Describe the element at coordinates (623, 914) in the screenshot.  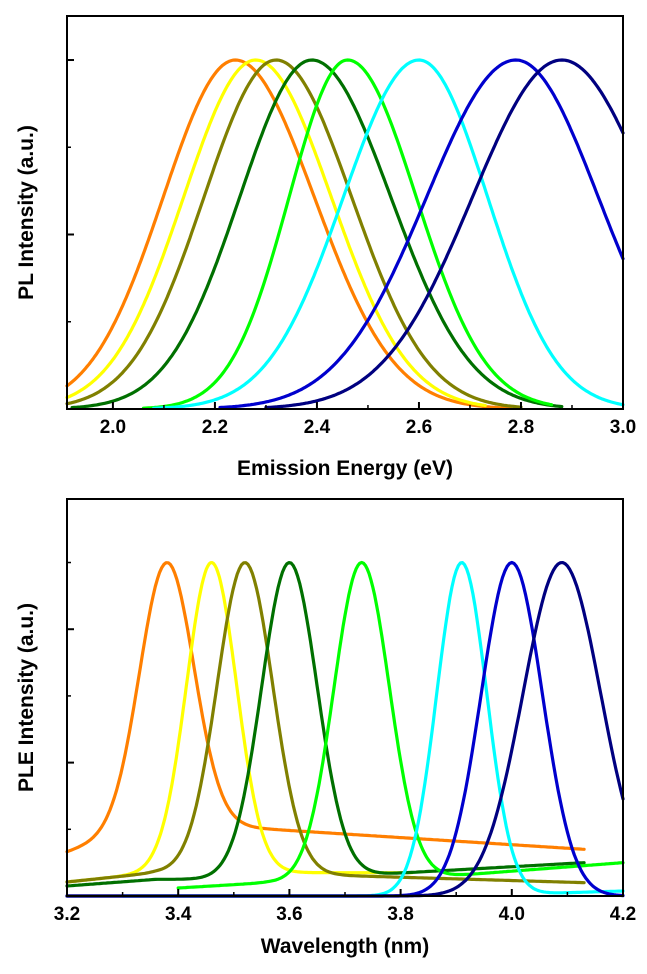
I see `x-tick-label: 4.2` at that location.